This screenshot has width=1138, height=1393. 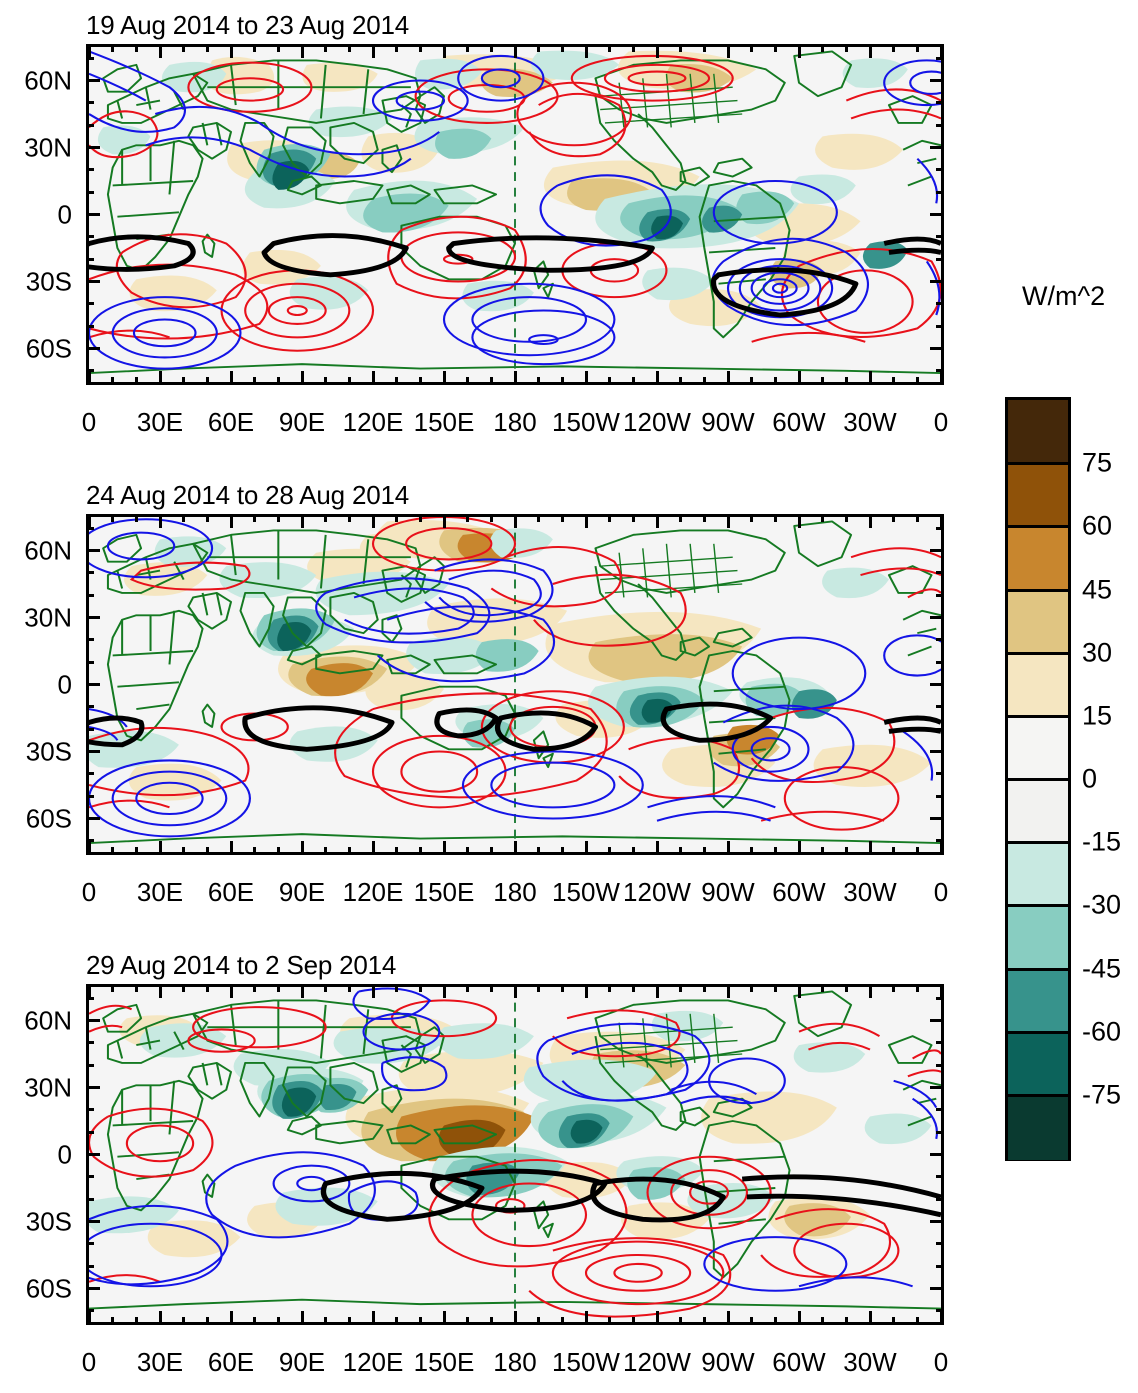 What do you see at coordinates (160, 892) in the screenshot?
I see `x-axis-label: 30E` at bounding box center [160, 892].